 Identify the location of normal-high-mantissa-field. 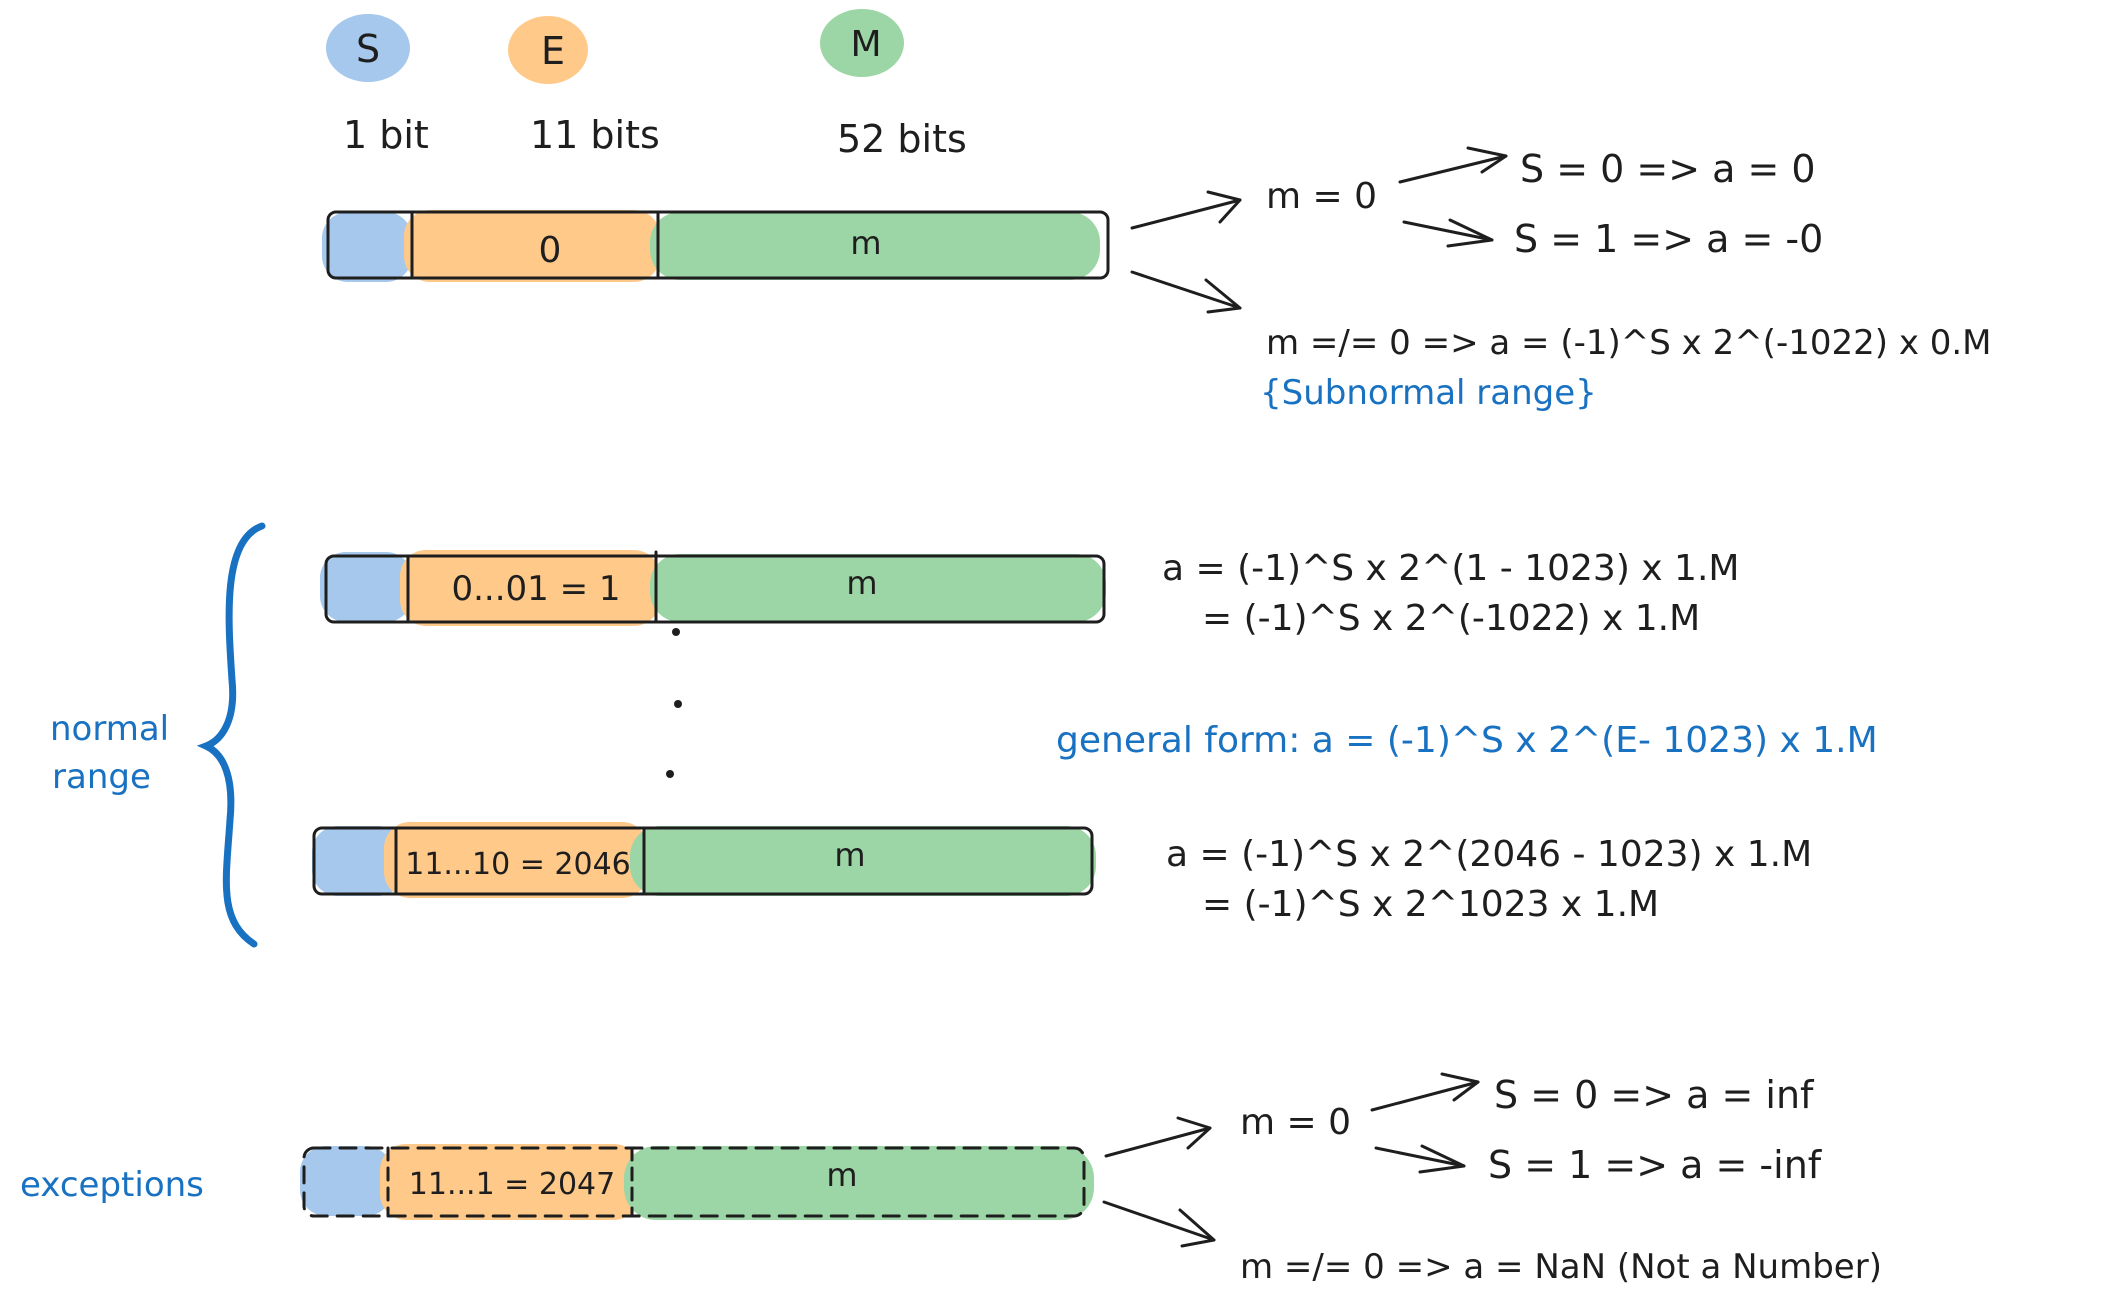
(863, 861).